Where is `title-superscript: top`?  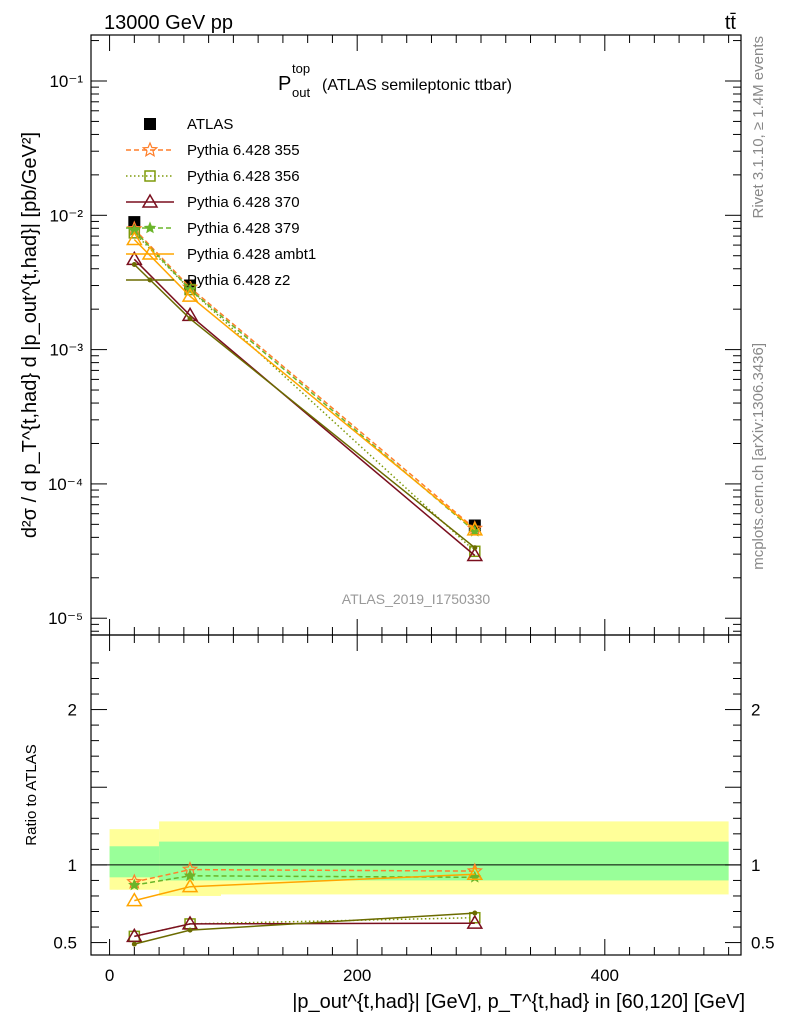 title-superscript: top is located at coordinates (301, 68).